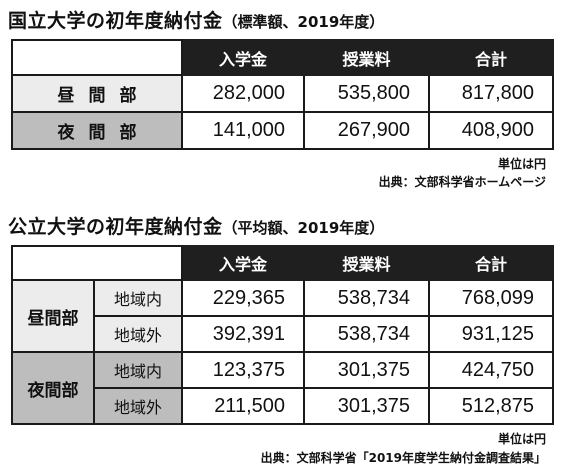 The height and width of the screenshot is (476, 565). Describe the element at coordinates (243, 93) in the screenshot. I see `national-cell-admission: 282,000` at that location.